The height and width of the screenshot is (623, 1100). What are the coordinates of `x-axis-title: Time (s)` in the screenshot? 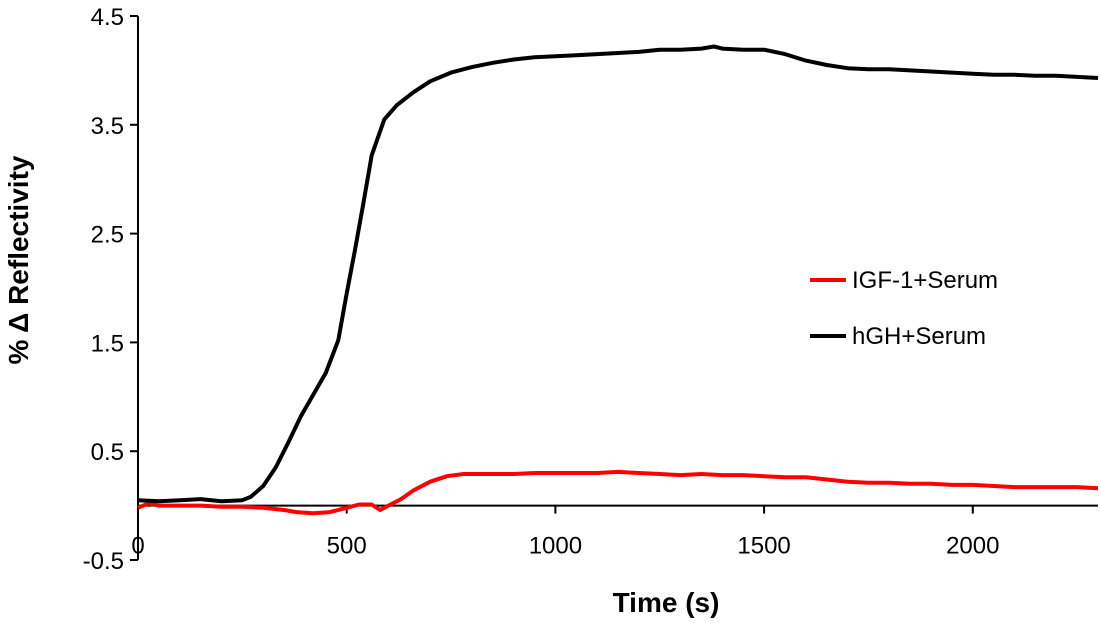 It's located at (666, 602).